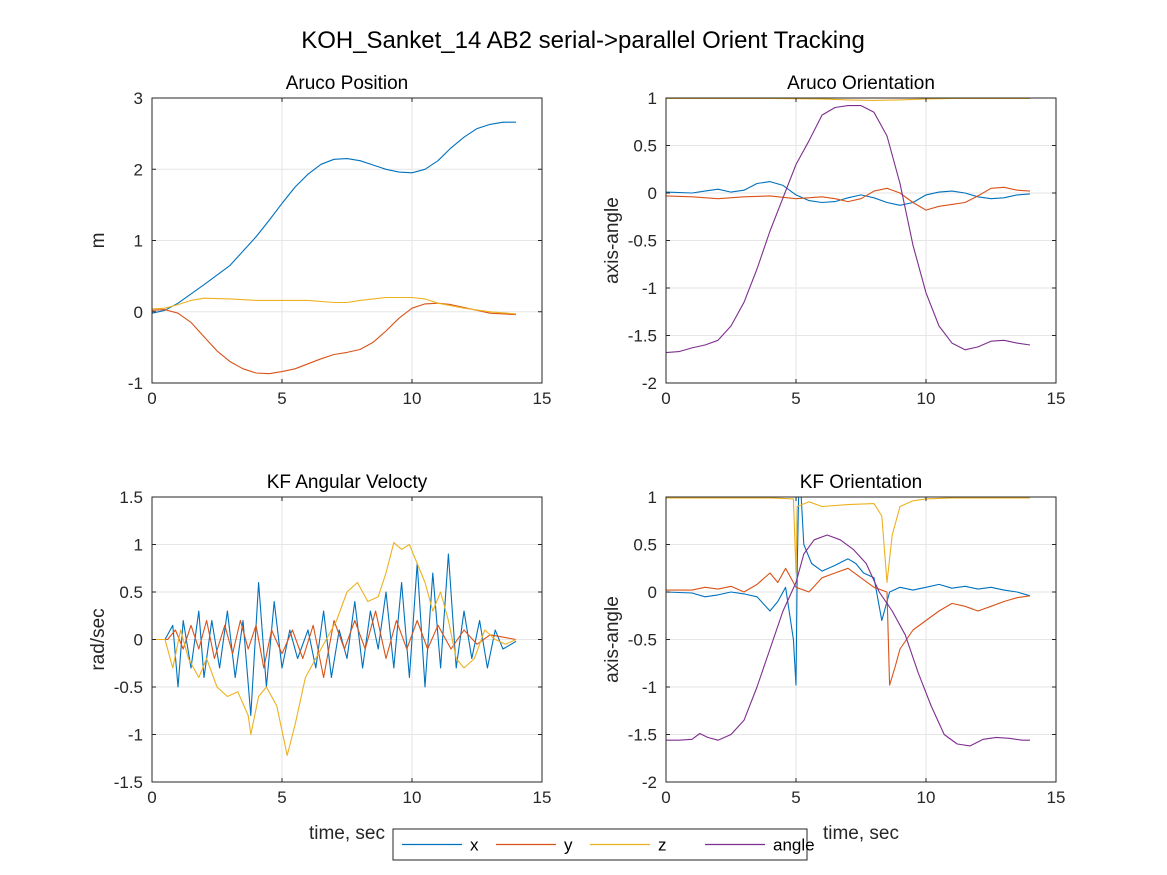 The height and width of the screenshot is (875, 1167). What do you see at coordinates (861, 83) in the screenshot?
I see `subplot-title: Aruco Orientation` at bounding box center [861, 83].